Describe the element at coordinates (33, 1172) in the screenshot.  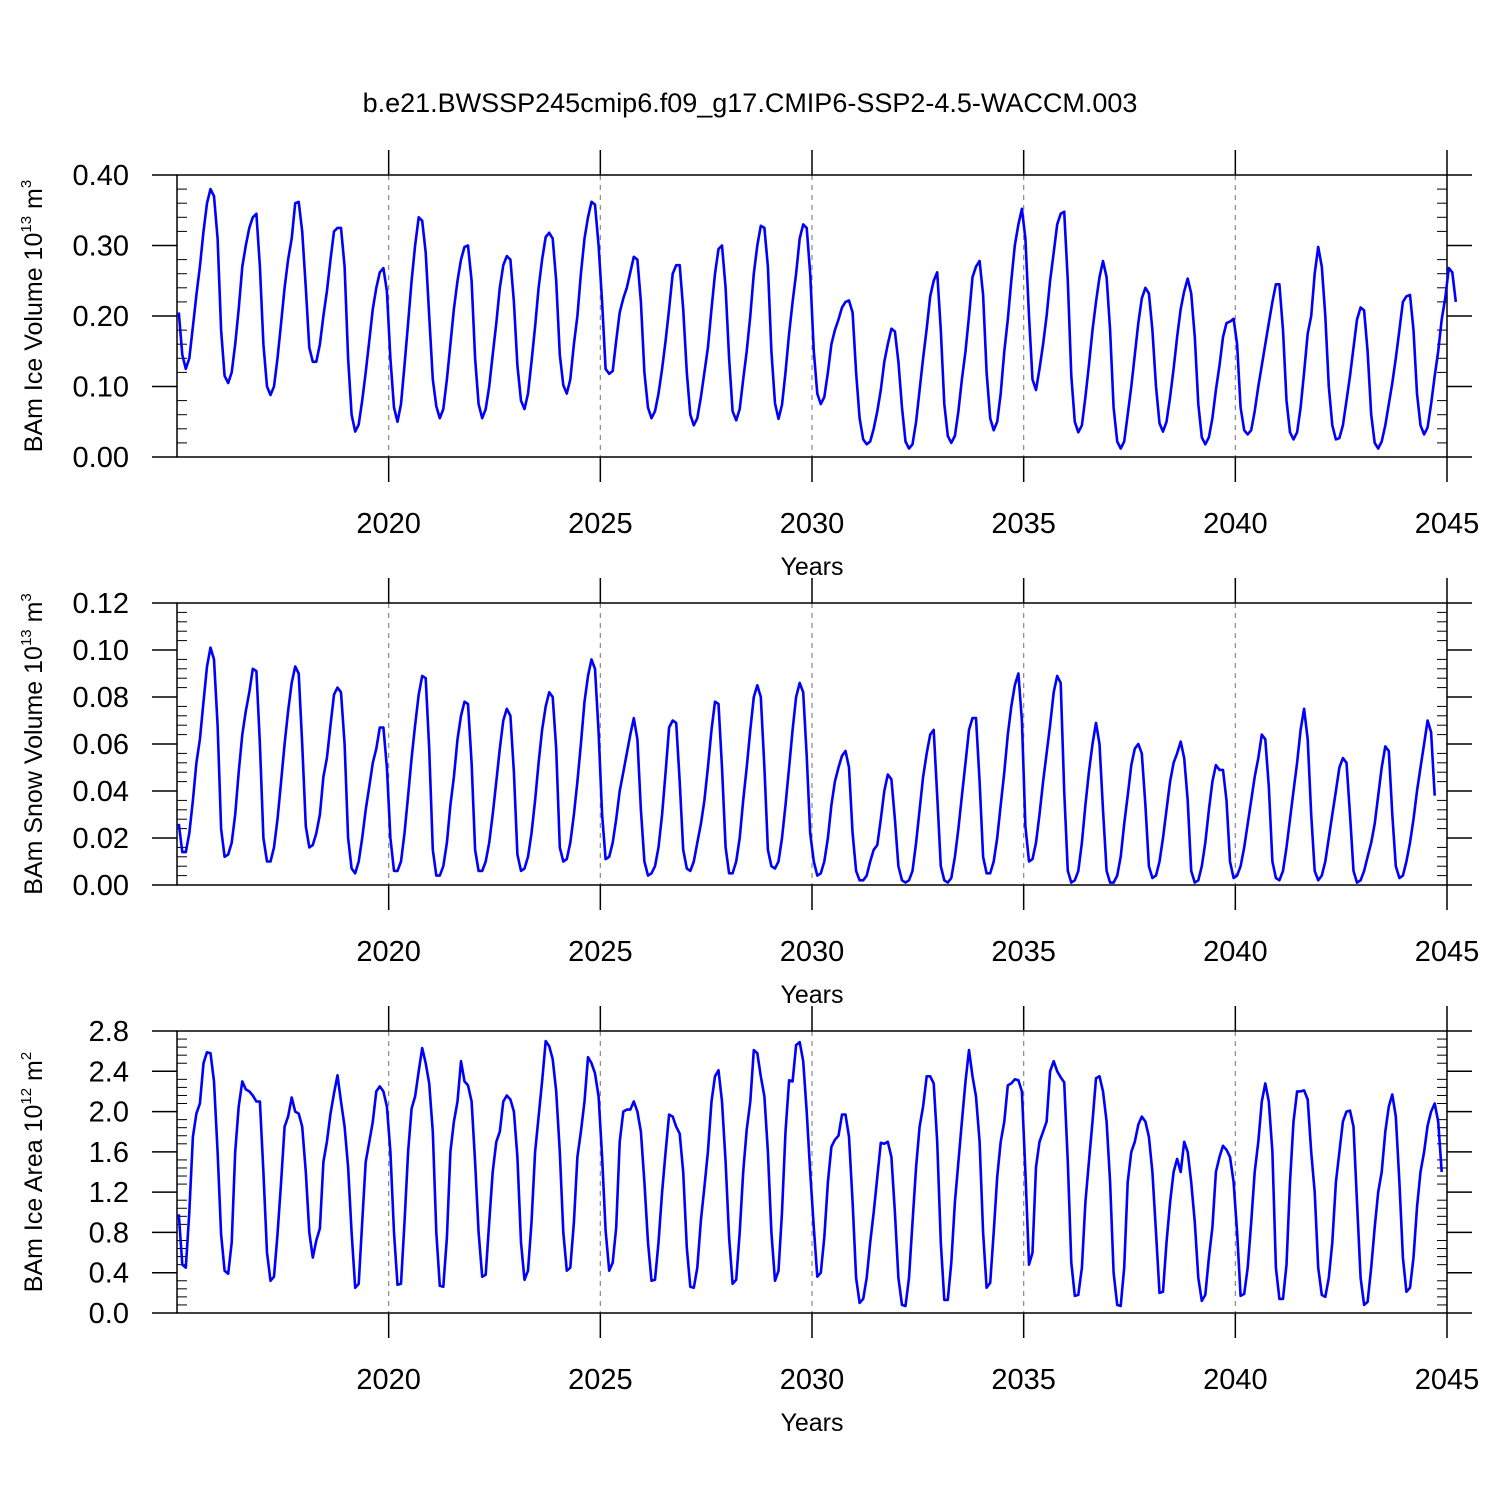
I see `y-axis-label: BAm Ice Area 1012 m2` at that location.